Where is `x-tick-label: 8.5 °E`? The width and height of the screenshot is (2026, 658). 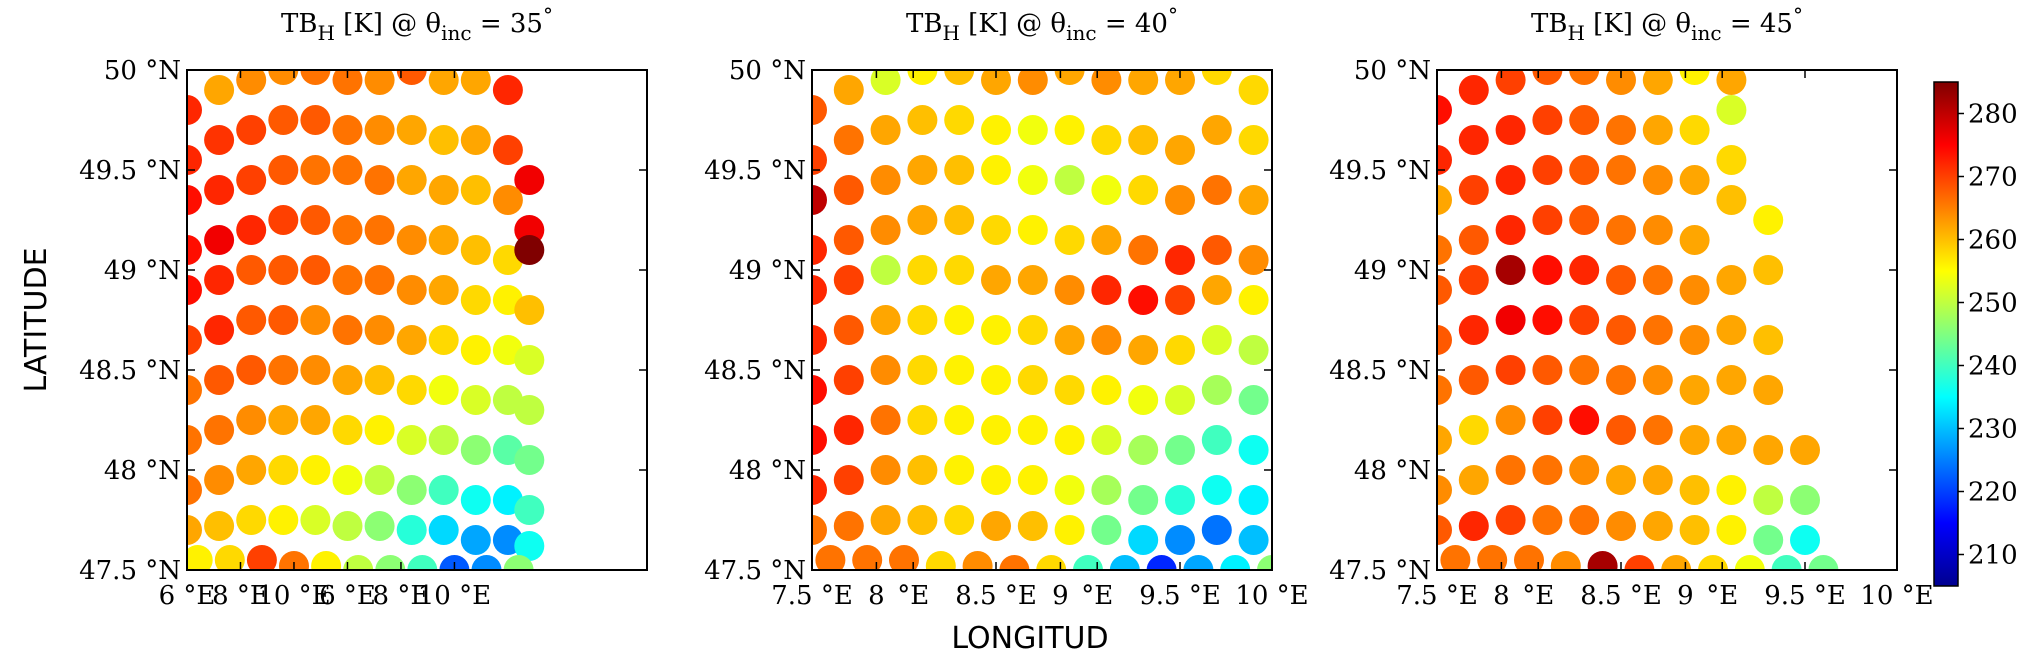
x-tick-label: 8.5 °E is located at coordinates (1621, 596).